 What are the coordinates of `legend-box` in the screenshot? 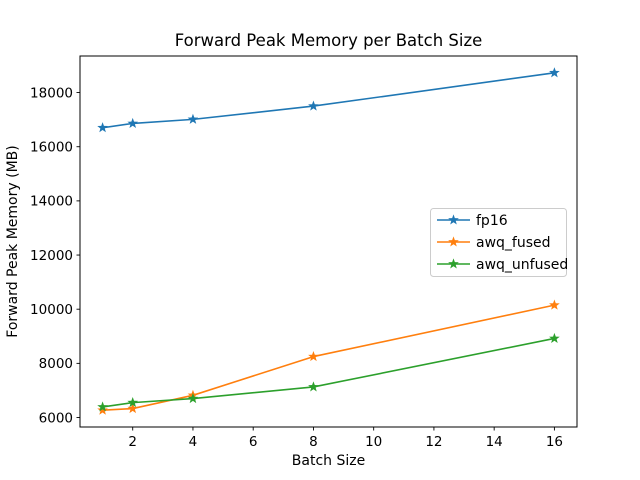 It's located at (498, 242).